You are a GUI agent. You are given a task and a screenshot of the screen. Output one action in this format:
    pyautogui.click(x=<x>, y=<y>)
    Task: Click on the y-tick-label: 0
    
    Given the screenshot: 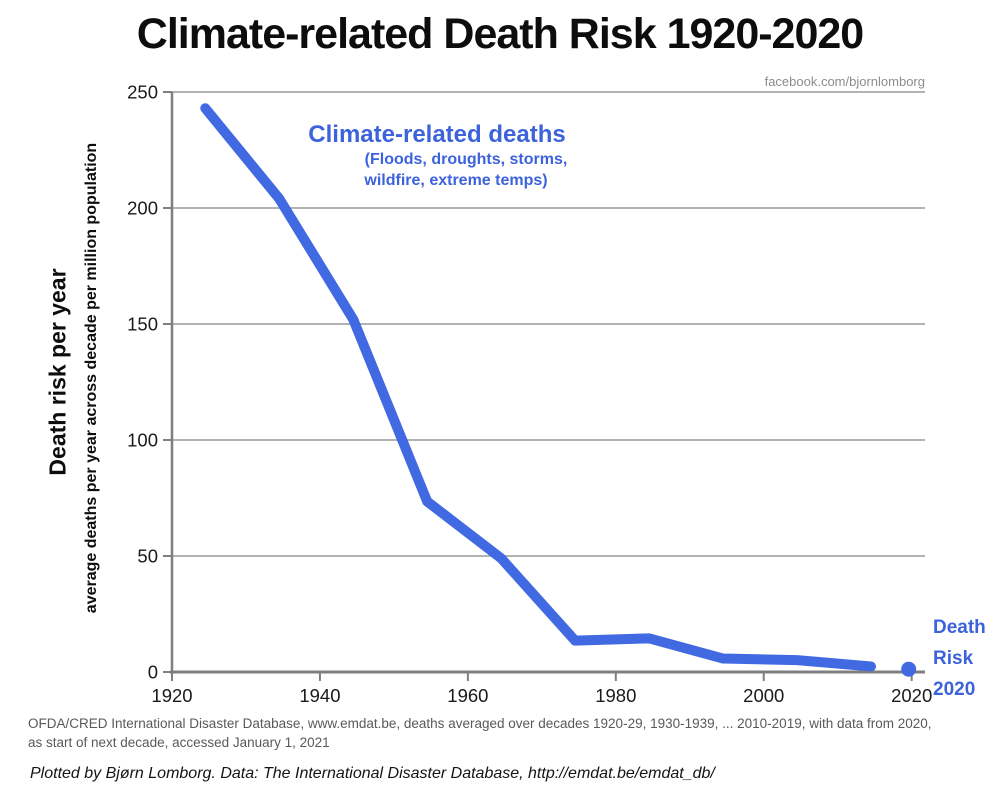 What is the action you would take?
    pyautogui.click(x=153, y=672)
    